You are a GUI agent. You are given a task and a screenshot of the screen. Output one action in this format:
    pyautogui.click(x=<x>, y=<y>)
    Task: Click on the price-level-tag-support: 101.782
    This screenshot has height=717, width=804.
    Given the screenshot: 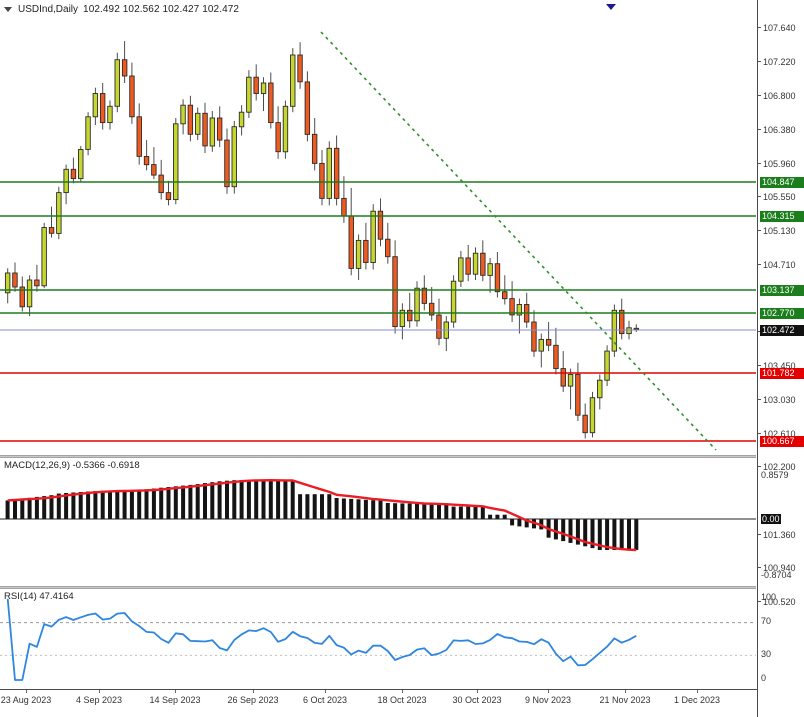 What is the action you would take?
    pyautogui.click(x=782, y=373)
    